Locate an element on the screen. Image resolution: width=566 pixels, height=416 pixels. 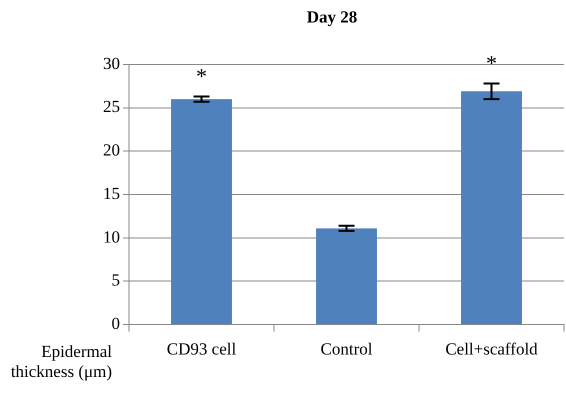
x-tick-label: CD93 cell is located at coordinates (201, 348).